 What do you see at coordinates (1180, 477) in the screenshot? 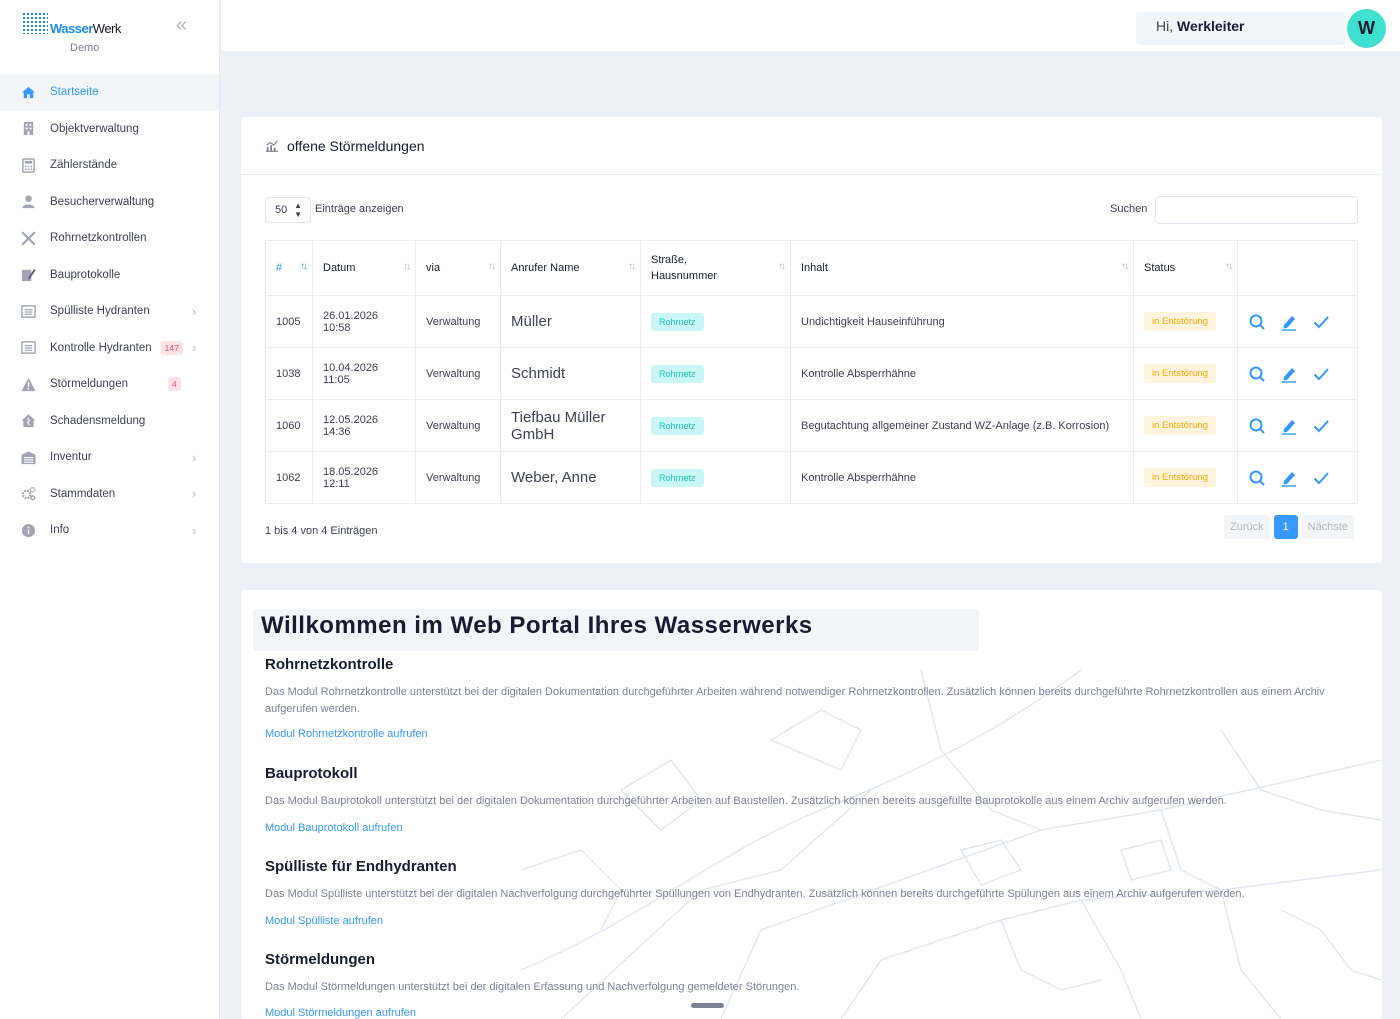
I see `status-badge: in Entstörung` at bounding box center [1180, 477].